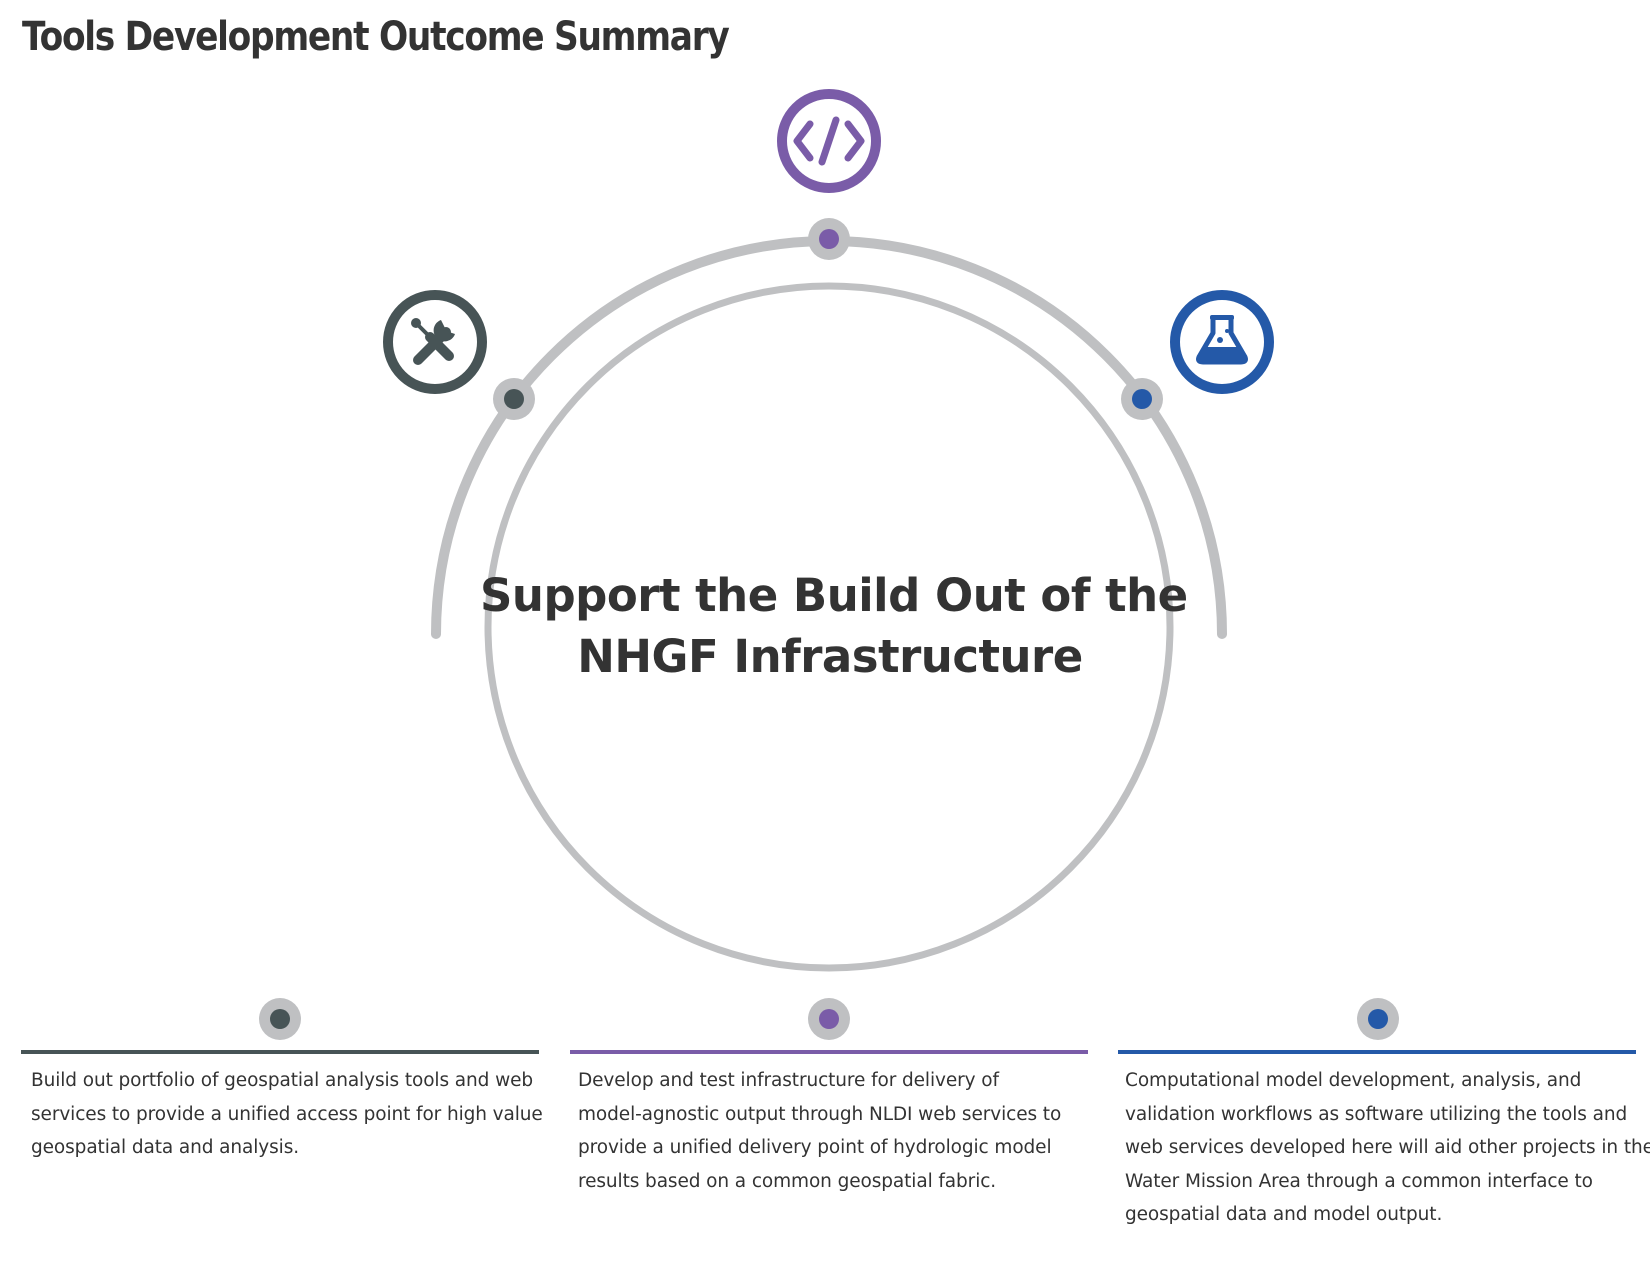  I want to click on code-icon, so click(829, 141).